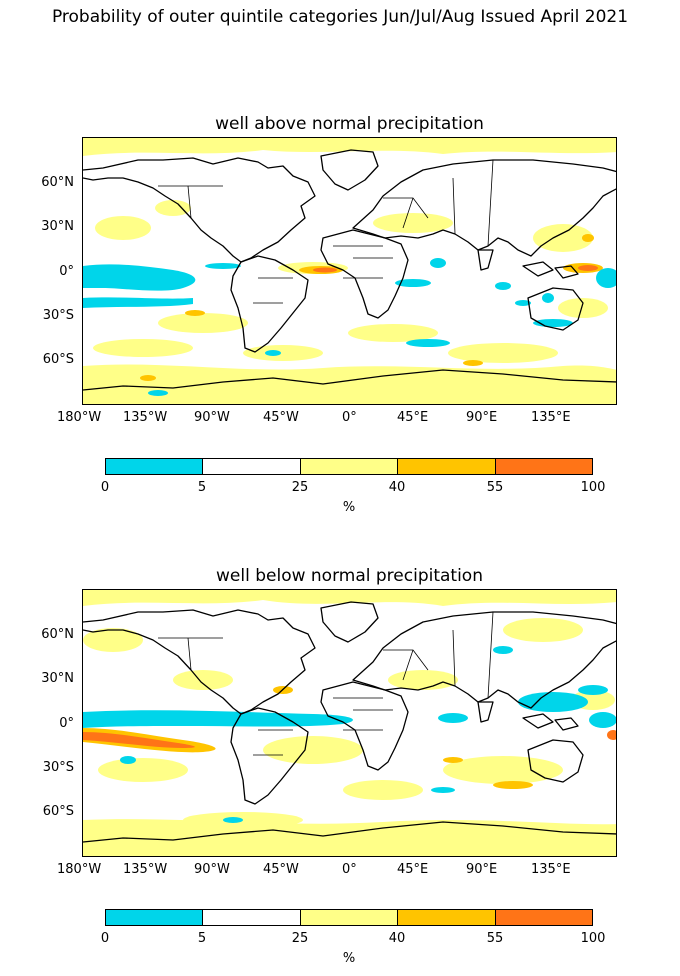 The image size is (680, 976). What do you see at coordinates (105, 938) in the screenshot?
I see `colorbar-2-label-0: 0` at bounding box center [105, 938].